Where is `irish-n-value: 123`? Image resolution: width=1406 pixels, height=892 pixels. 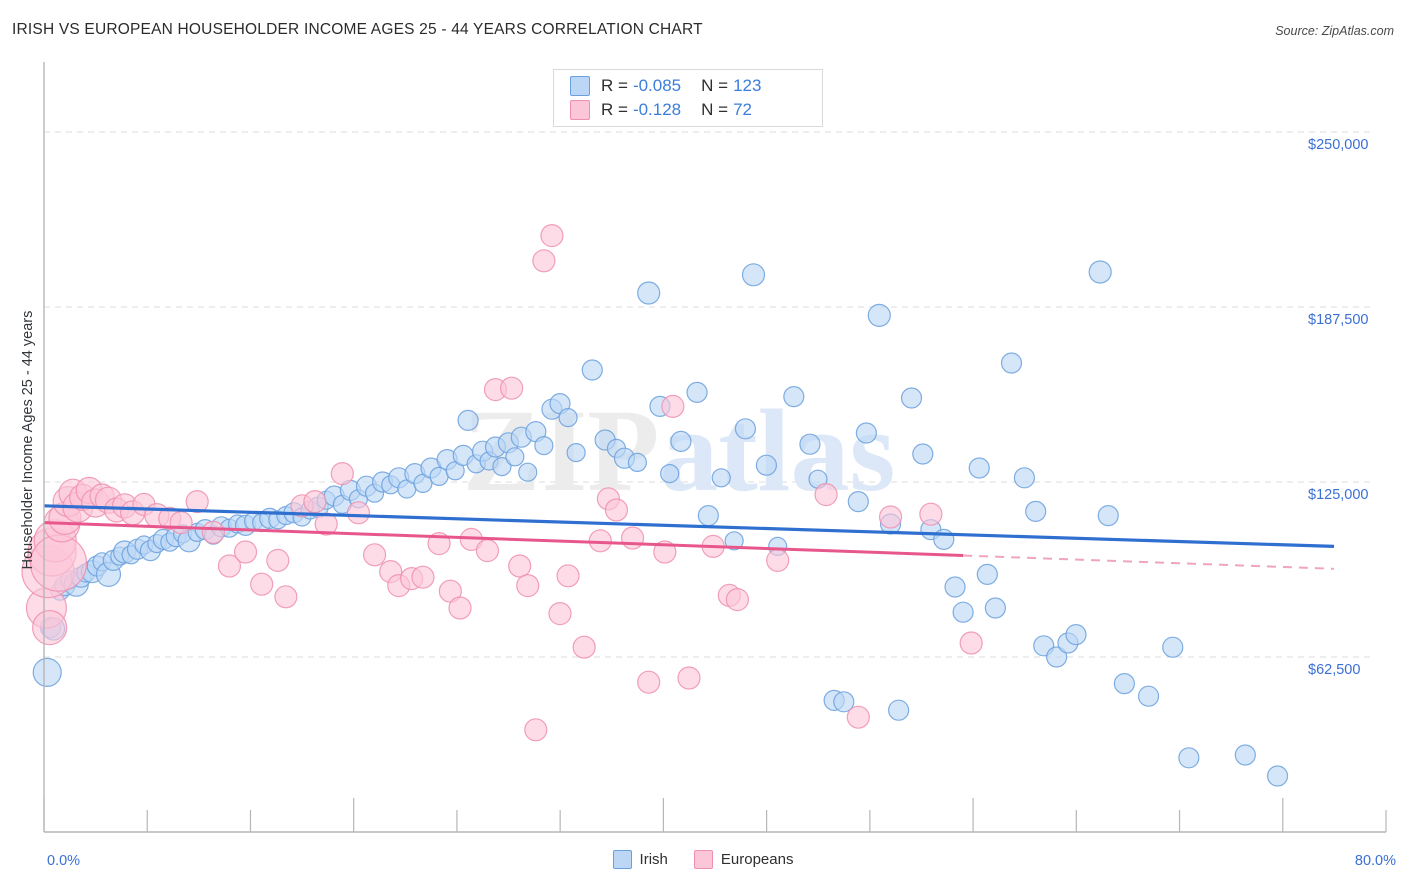
irish-n-value: 123 is located at coordinates (747, 85).